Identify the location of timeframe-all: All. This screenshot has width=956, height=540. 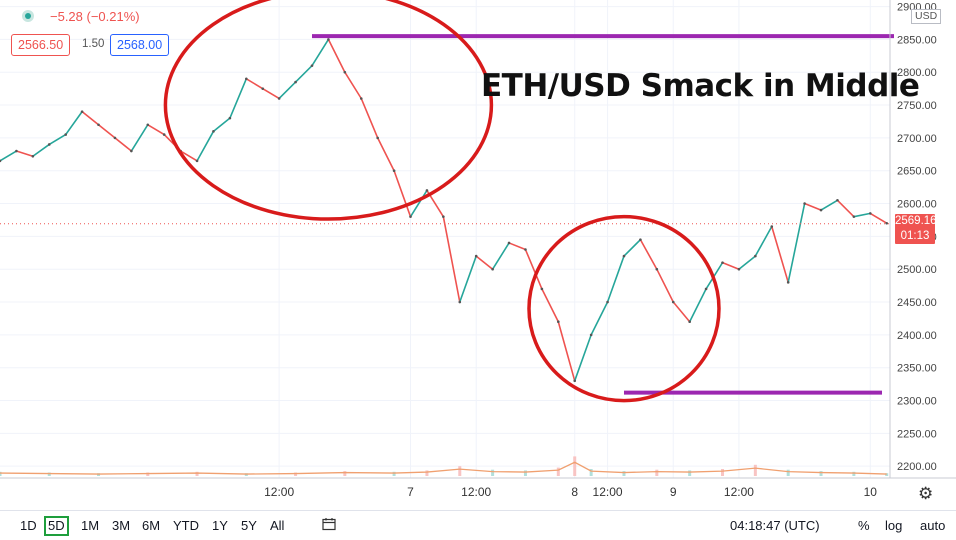
(277, 525).